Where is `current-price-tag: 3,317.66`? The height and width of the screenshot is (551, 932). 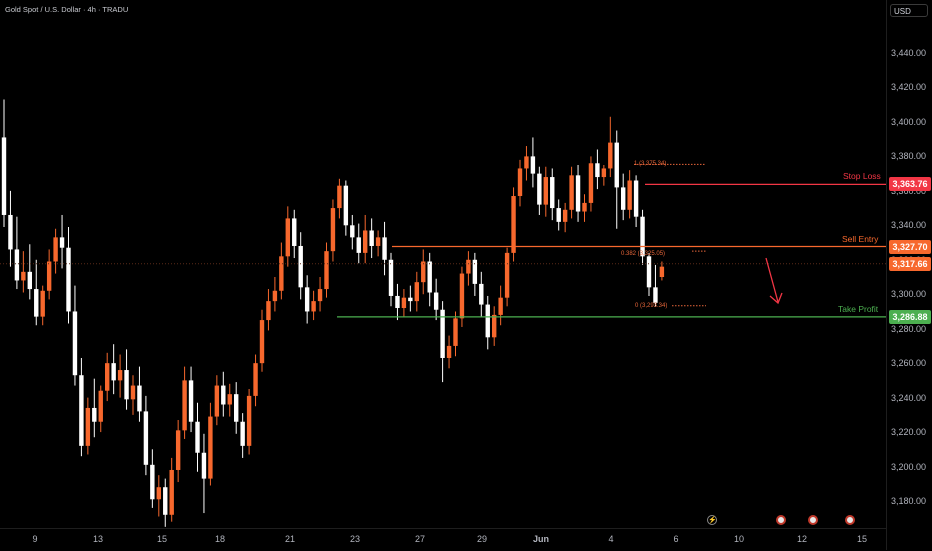
current-price-tag: 3,317.66 is located at coordinates (910, 263).